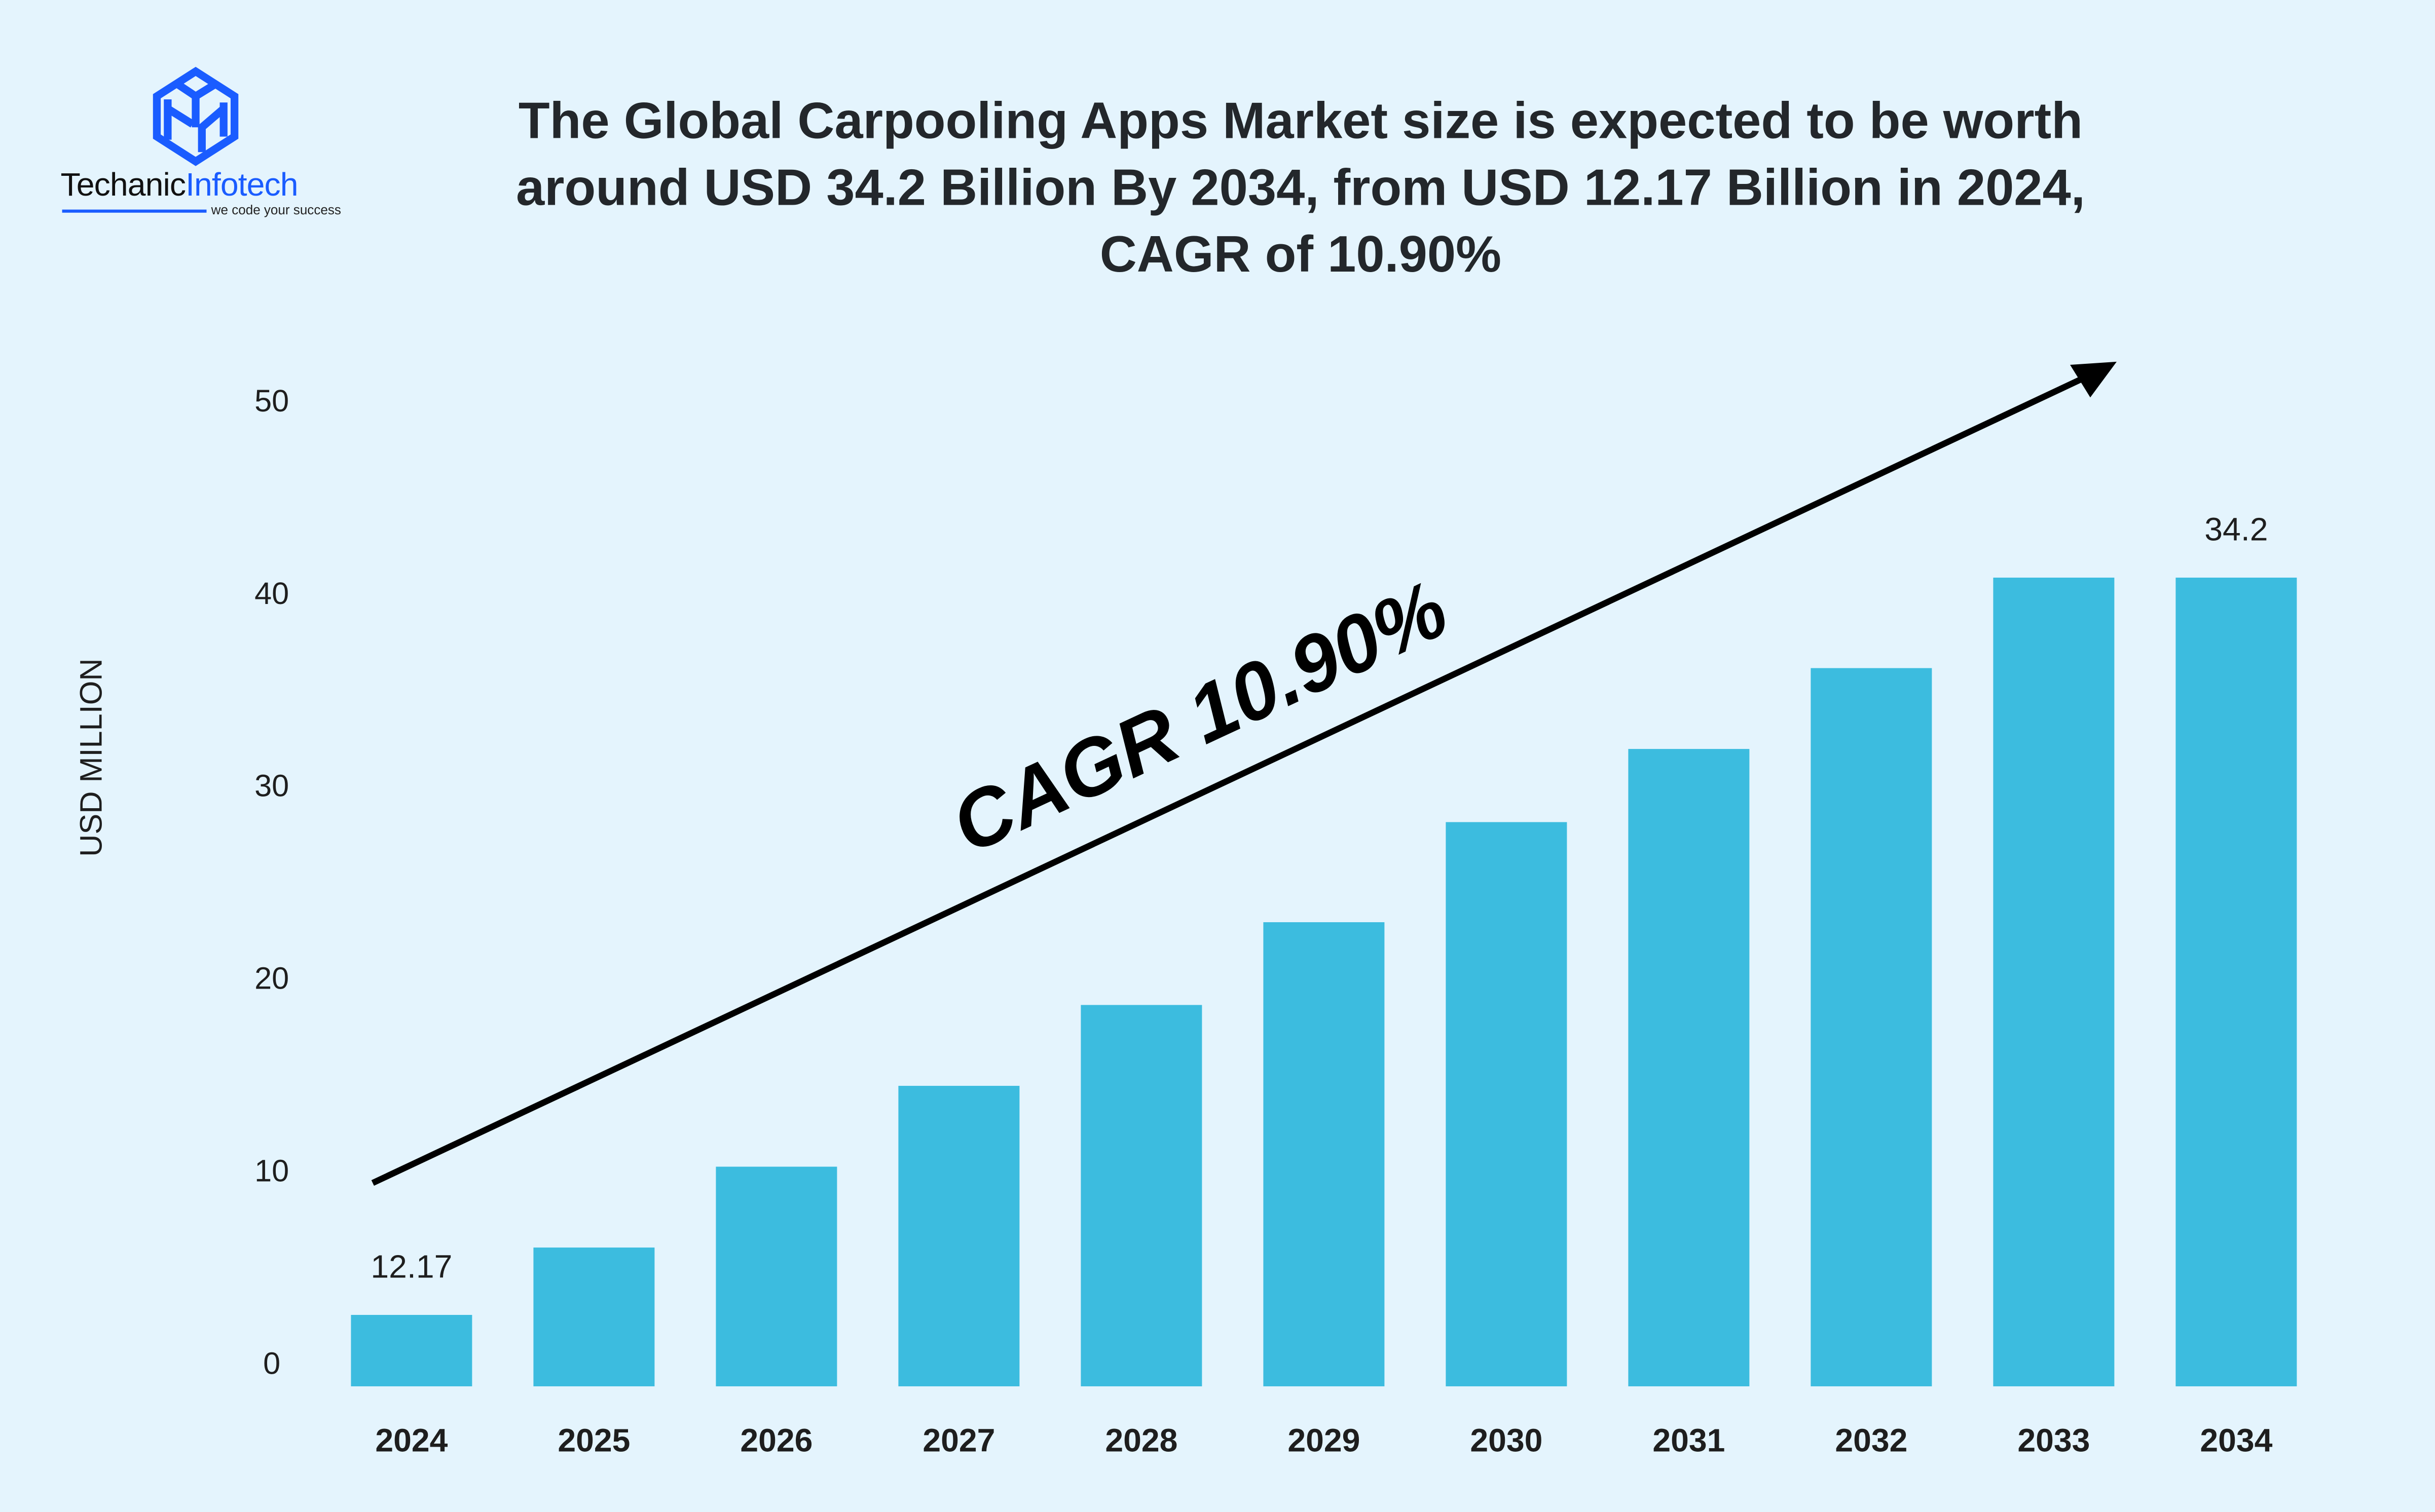  I want to click on y-tick-label: 0, so click(271, 1363).